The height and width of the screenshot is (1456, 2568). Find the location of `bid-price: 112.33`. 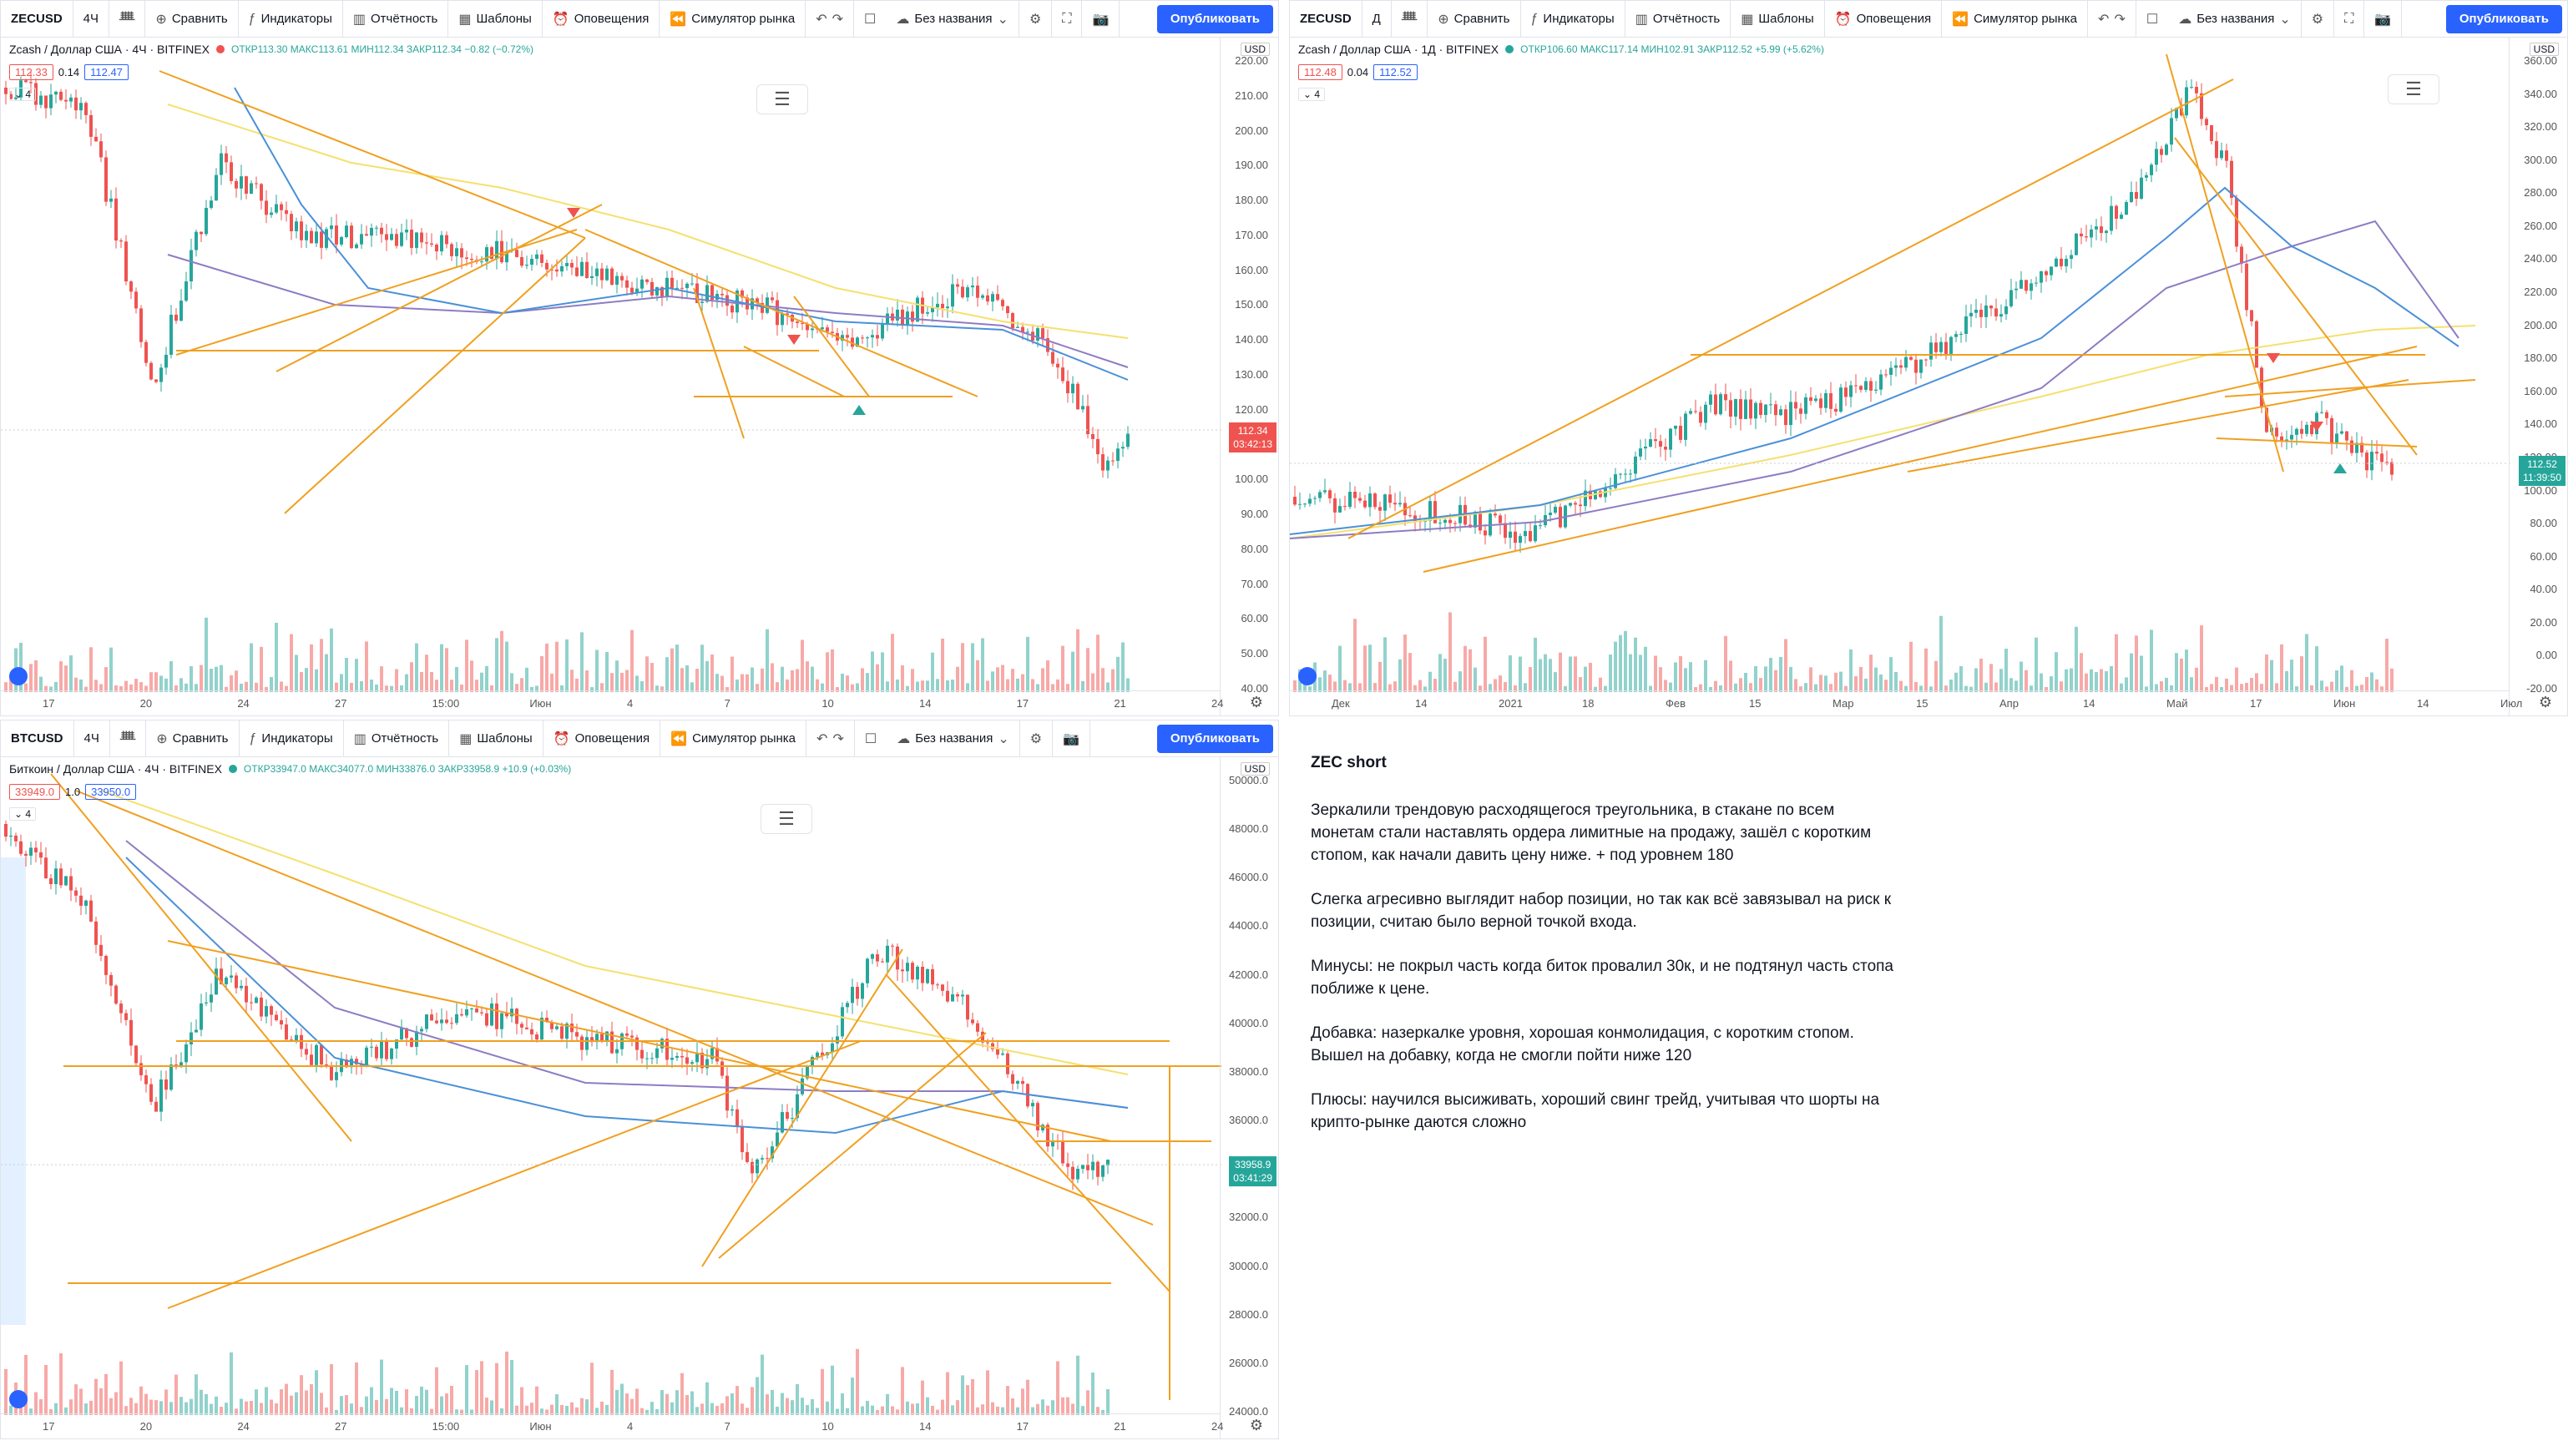

bid-price: 112.33 is located at coordinates (31, 72).